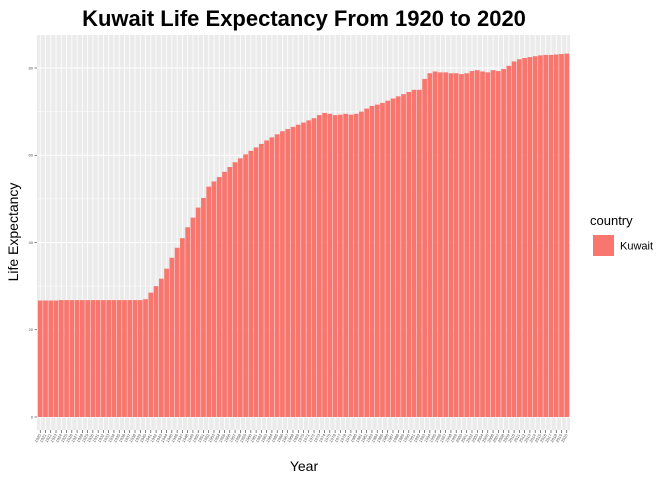 The width and height of the screenshot is (672, 480). Describe the element at coordinates (309, 268) in the screenshot. I see `bar-1971` at that location.